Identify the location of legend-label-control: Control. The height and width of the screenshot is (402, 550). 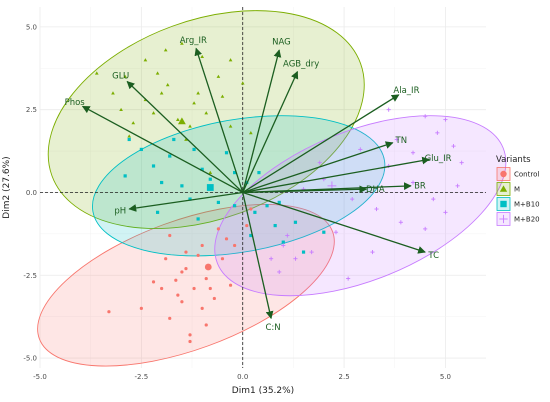
(526, 175).